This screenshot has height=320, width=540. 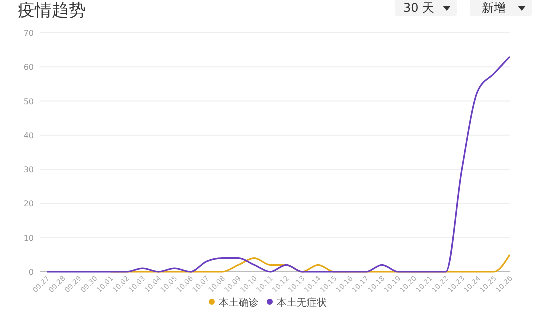 What do you see at coordinates (29, 101) in the screenshot?
I see `y-tick-label: 50` at bounding box center [29, 101].